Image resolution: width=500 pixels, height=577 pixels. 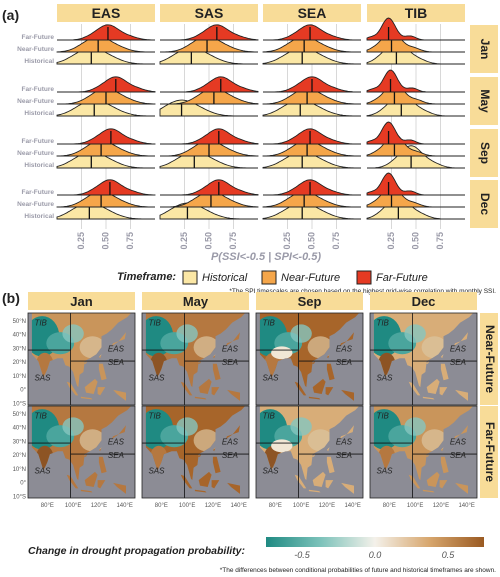 What do you see at coordinates (196, 301) in the screenshot?
I see `map-strip-label-may: May` at bounding box center [196, 301].